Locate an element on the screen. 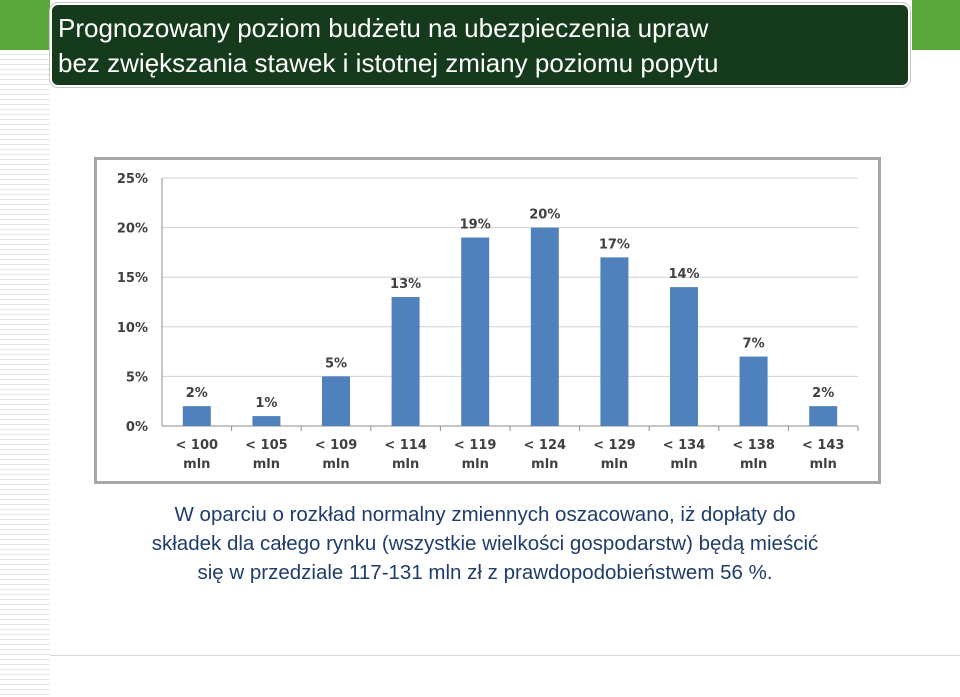 The image size is (960, 697). x-tick-label: < 124 is located at coordinates (545, 445).